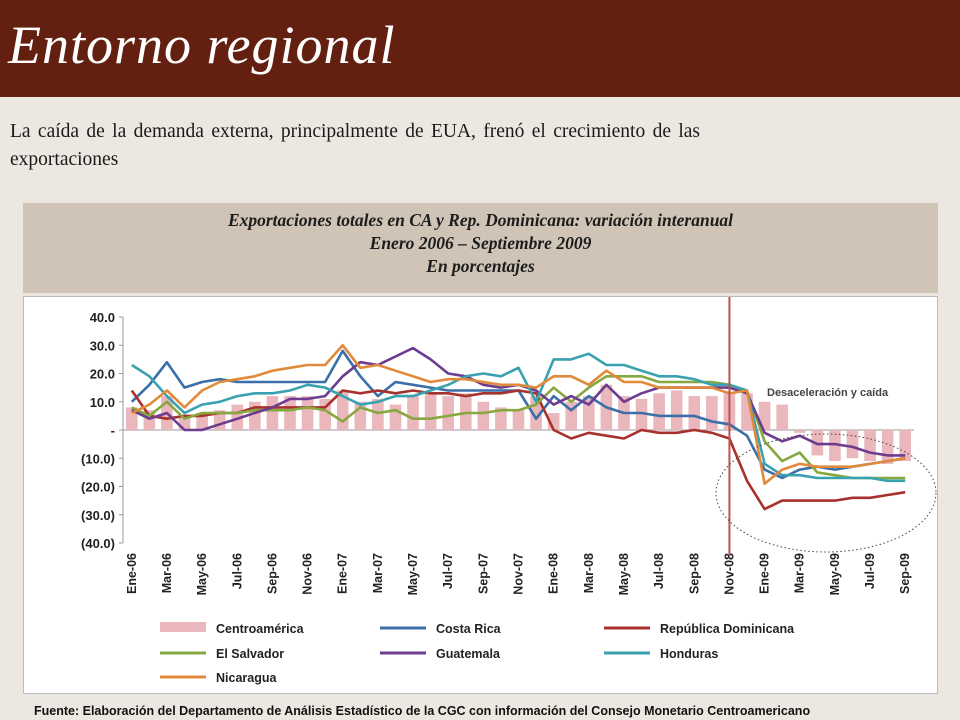 This screenshot has height=720, width=960. Describe the element at coordinates (98, 487) in the screenshot. I see `y-tick-label: (20.0)` at that location.